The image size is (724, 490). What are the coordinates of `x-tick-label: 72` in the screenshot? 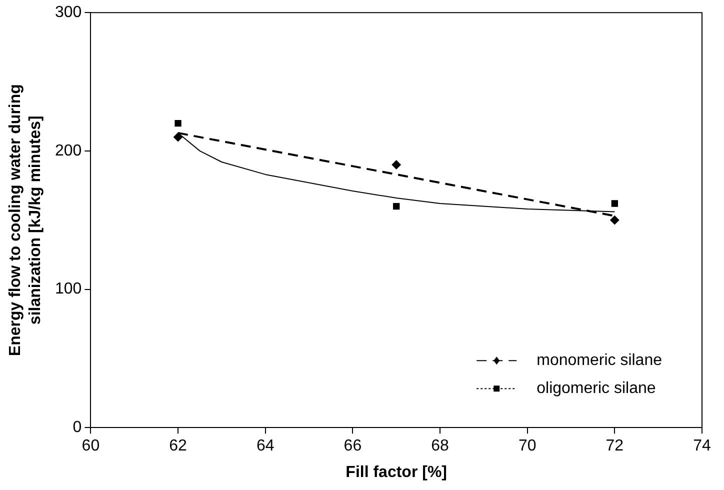 It's located at (615, 446).